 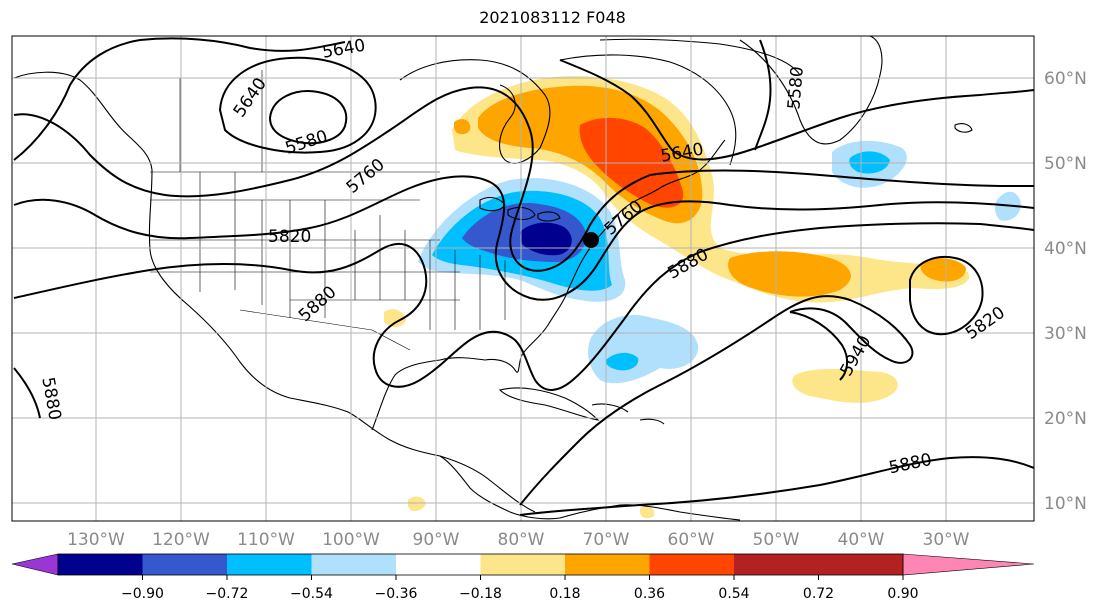 What do you see at coordinates (943, 270) in the screenshot?
I see `pos-anomaly-medium-far` at bounding box center [943, 270].